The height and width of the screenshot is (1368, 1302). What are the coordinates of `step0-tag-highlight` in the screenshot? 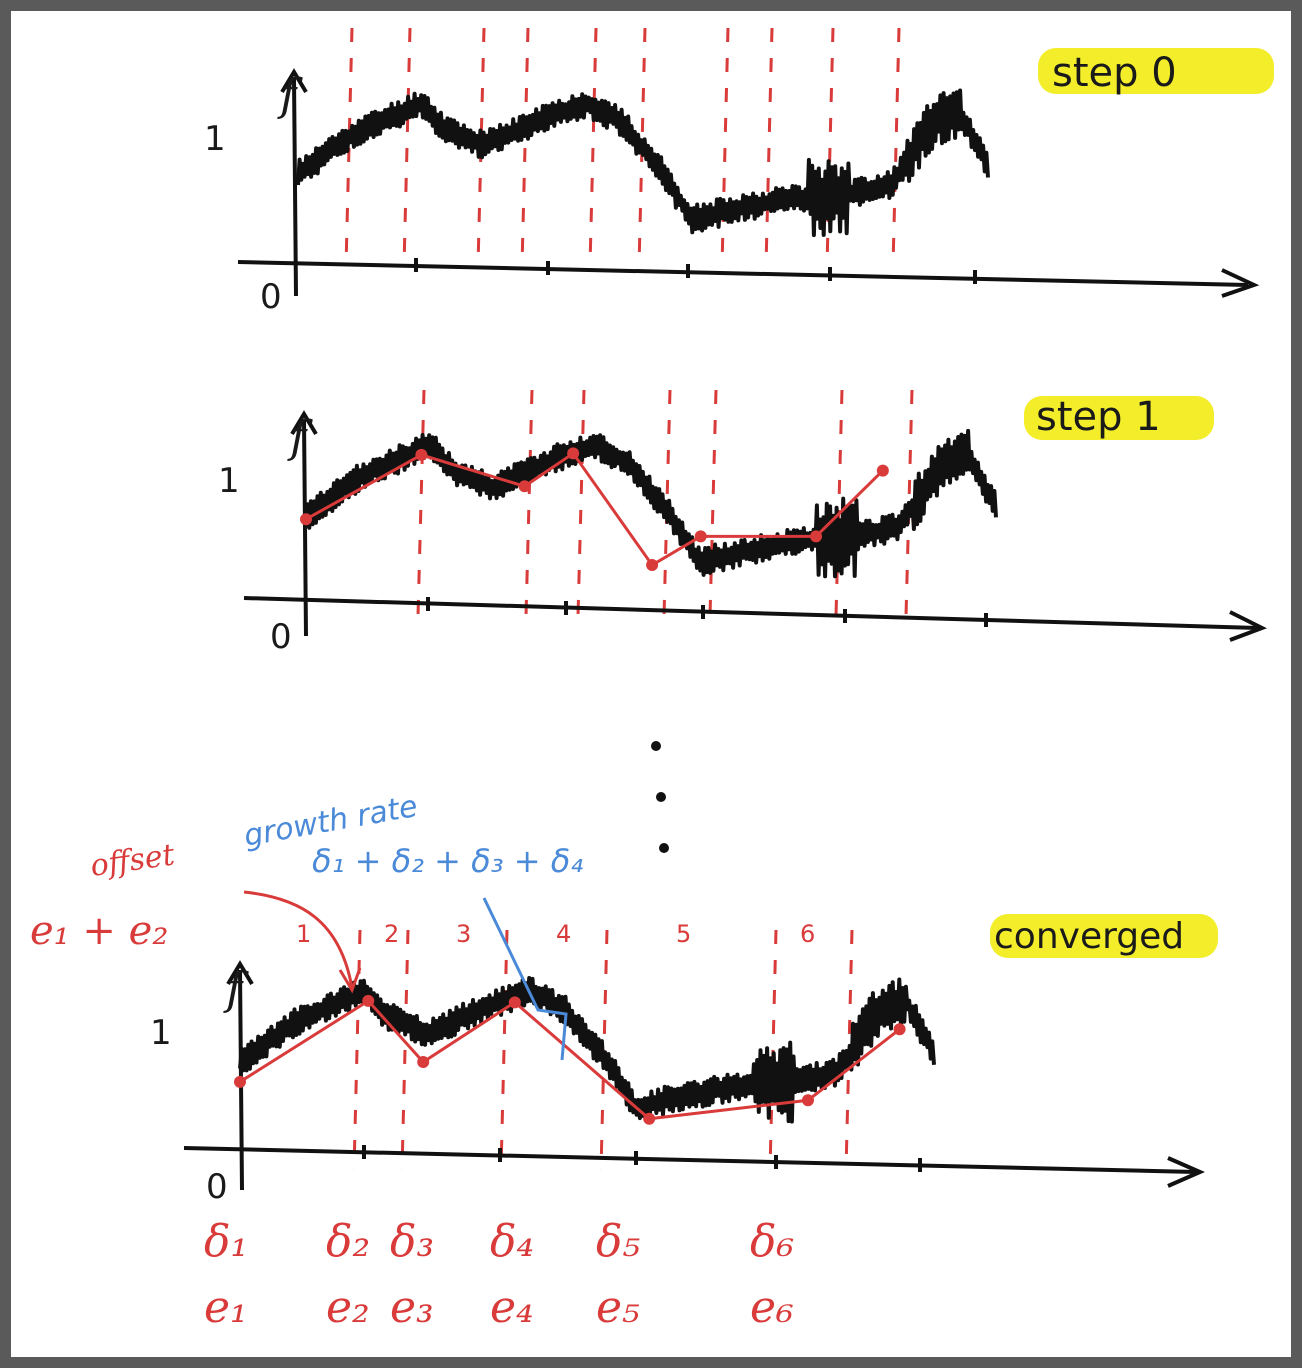 It's located at (1156, 71).